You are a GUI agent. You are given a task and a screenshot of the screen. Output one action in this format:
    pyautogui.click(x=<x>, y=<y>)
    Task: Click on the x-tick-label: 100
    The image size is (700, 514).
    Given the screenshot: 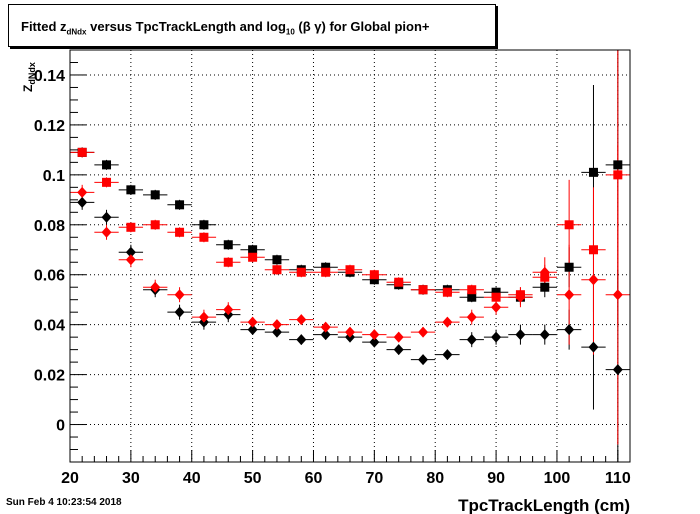 What is the action you would take?
    pyautogui.click(x=557, y=478)
    